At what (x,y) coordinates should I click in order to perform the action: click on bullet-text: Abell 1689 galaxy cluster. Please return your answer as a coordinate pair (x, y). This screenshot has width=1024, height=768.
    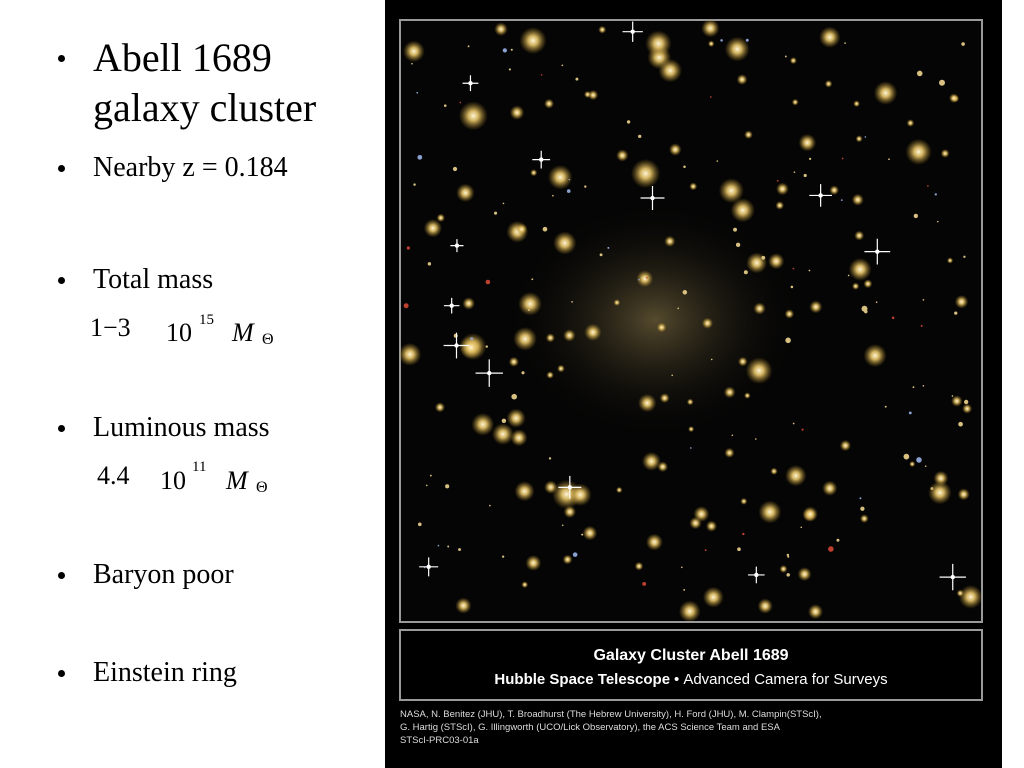
    Looking at the image, I should click on (205, 82).